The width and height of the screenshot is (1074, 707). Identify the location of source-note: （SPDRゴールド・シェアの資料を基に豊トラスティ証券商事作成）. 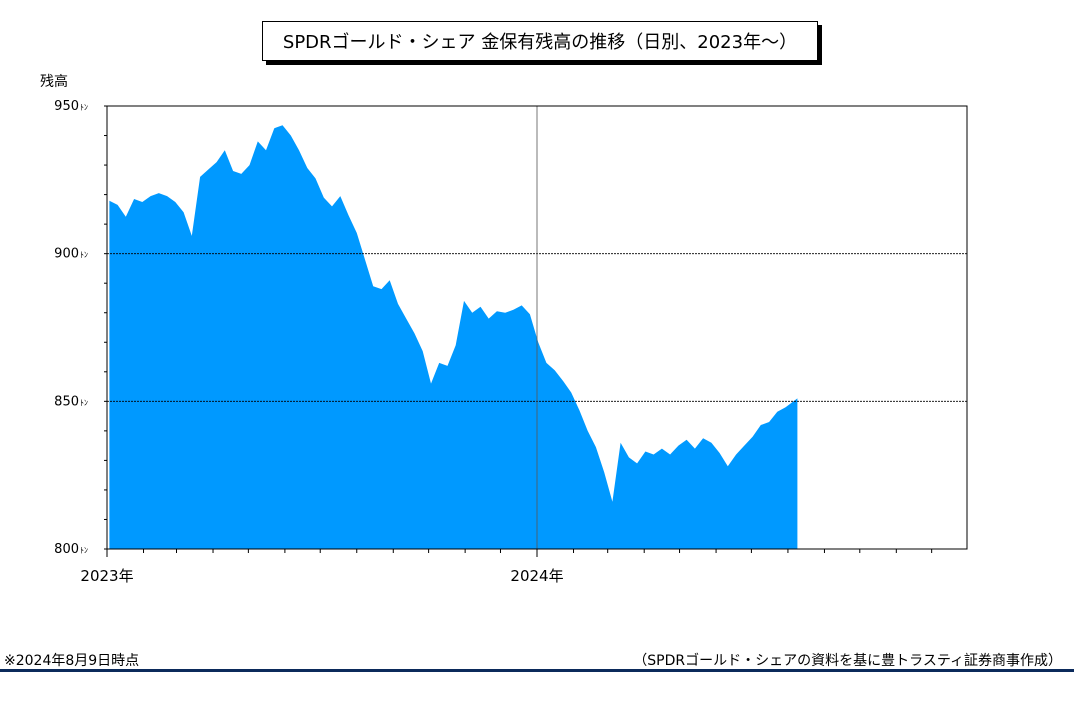
(847, 661).